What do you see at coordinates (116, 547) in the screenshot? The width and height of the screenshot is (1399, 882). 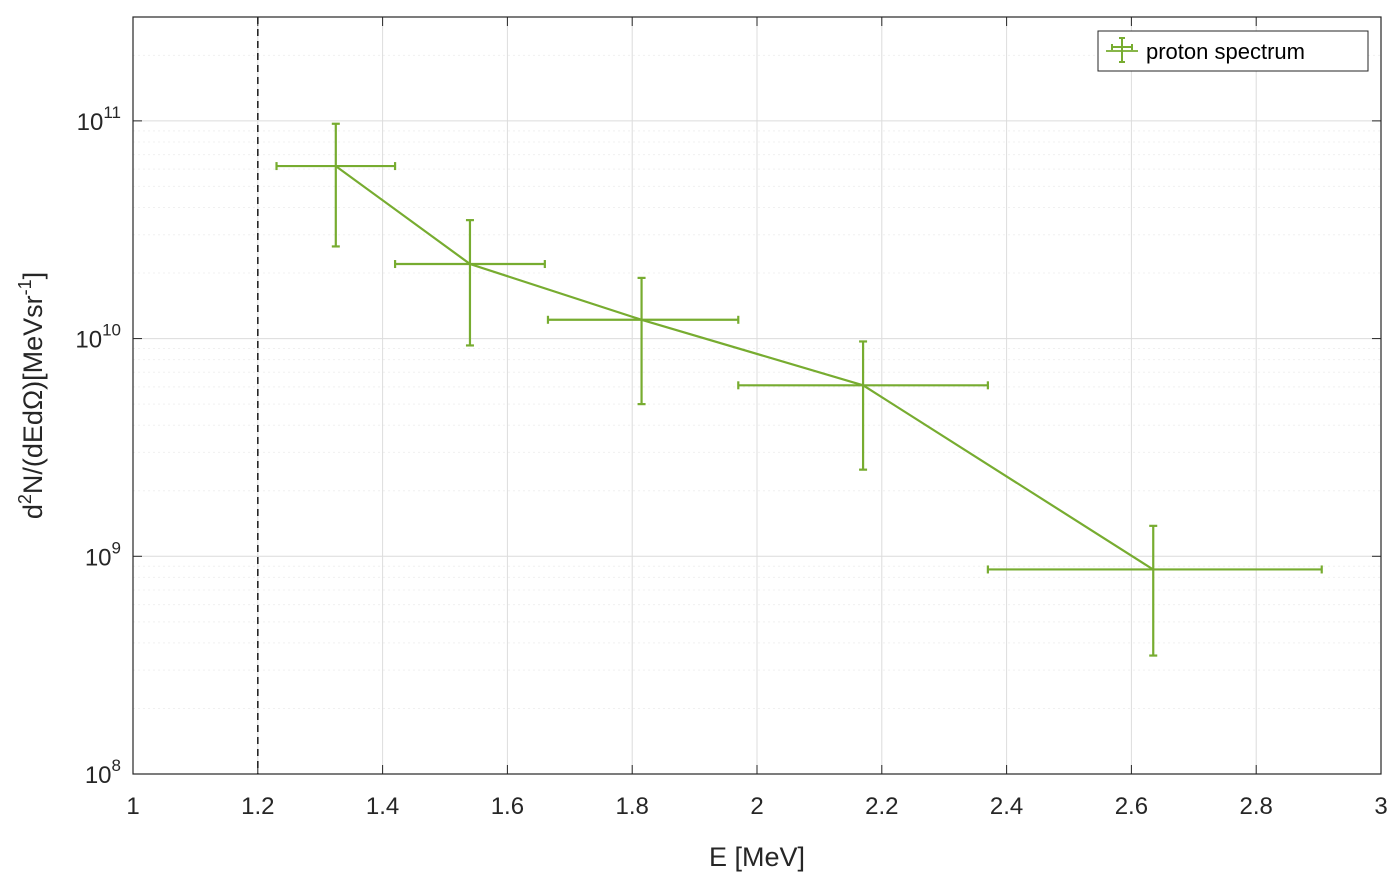 I see `y-tick-label-exponent: 9` at bounding box center [116, 547].